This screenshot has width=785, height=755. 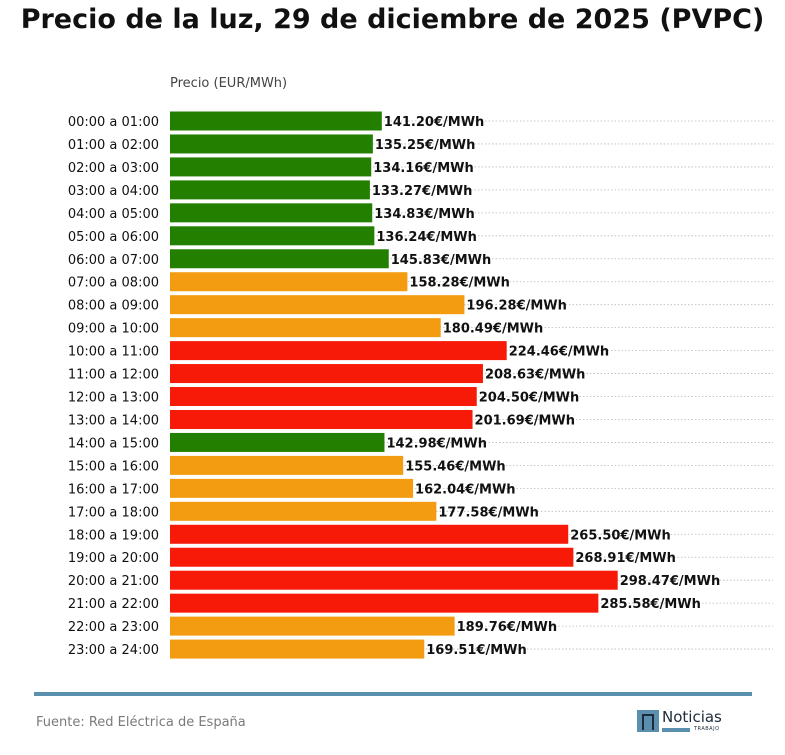 I want to click on logo-subtitle: TRABAJO, so click(x=707, y=729).